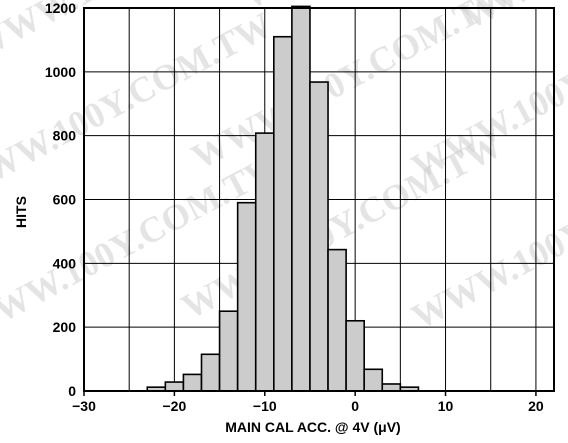 The width and height of the screenshot is (568, 443). Describe the element at coordinates (84, 406) in the screenshot. I see `x-tick-label: −30` at that location.